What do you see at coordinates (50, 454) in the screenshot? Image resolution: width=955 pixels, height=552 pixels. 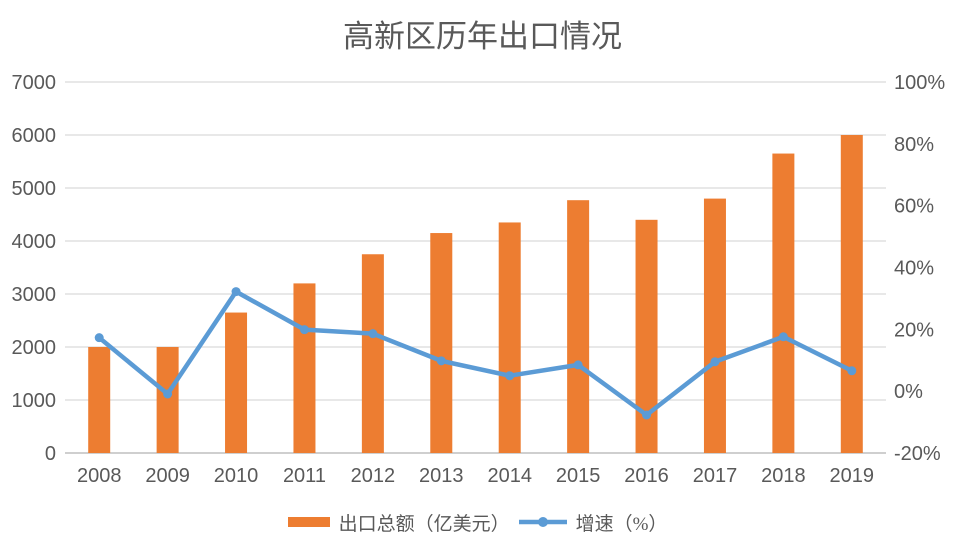 I see `y-axis-left-tick-label: 0` at bounding box center [50, 454].